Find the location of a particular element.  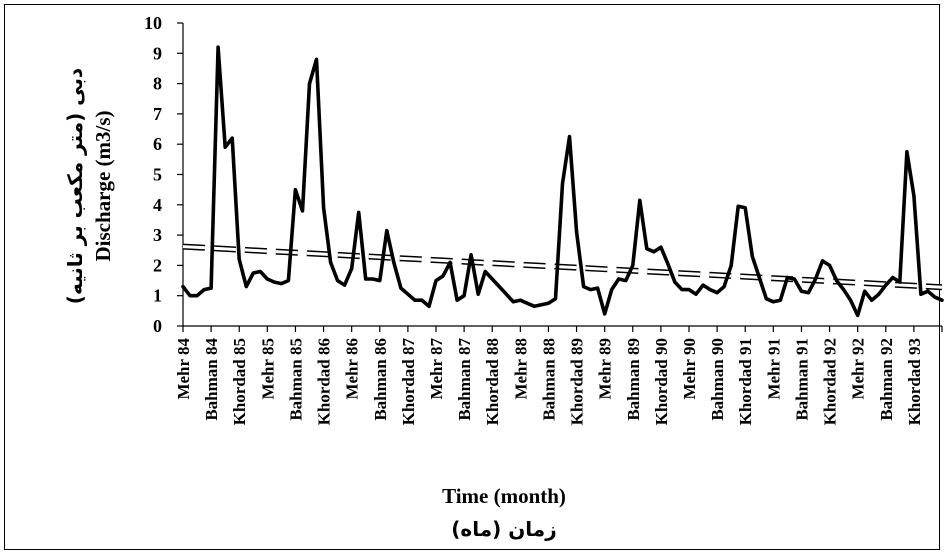

y-tick-label: 0 is located at coordinates (157, 326).